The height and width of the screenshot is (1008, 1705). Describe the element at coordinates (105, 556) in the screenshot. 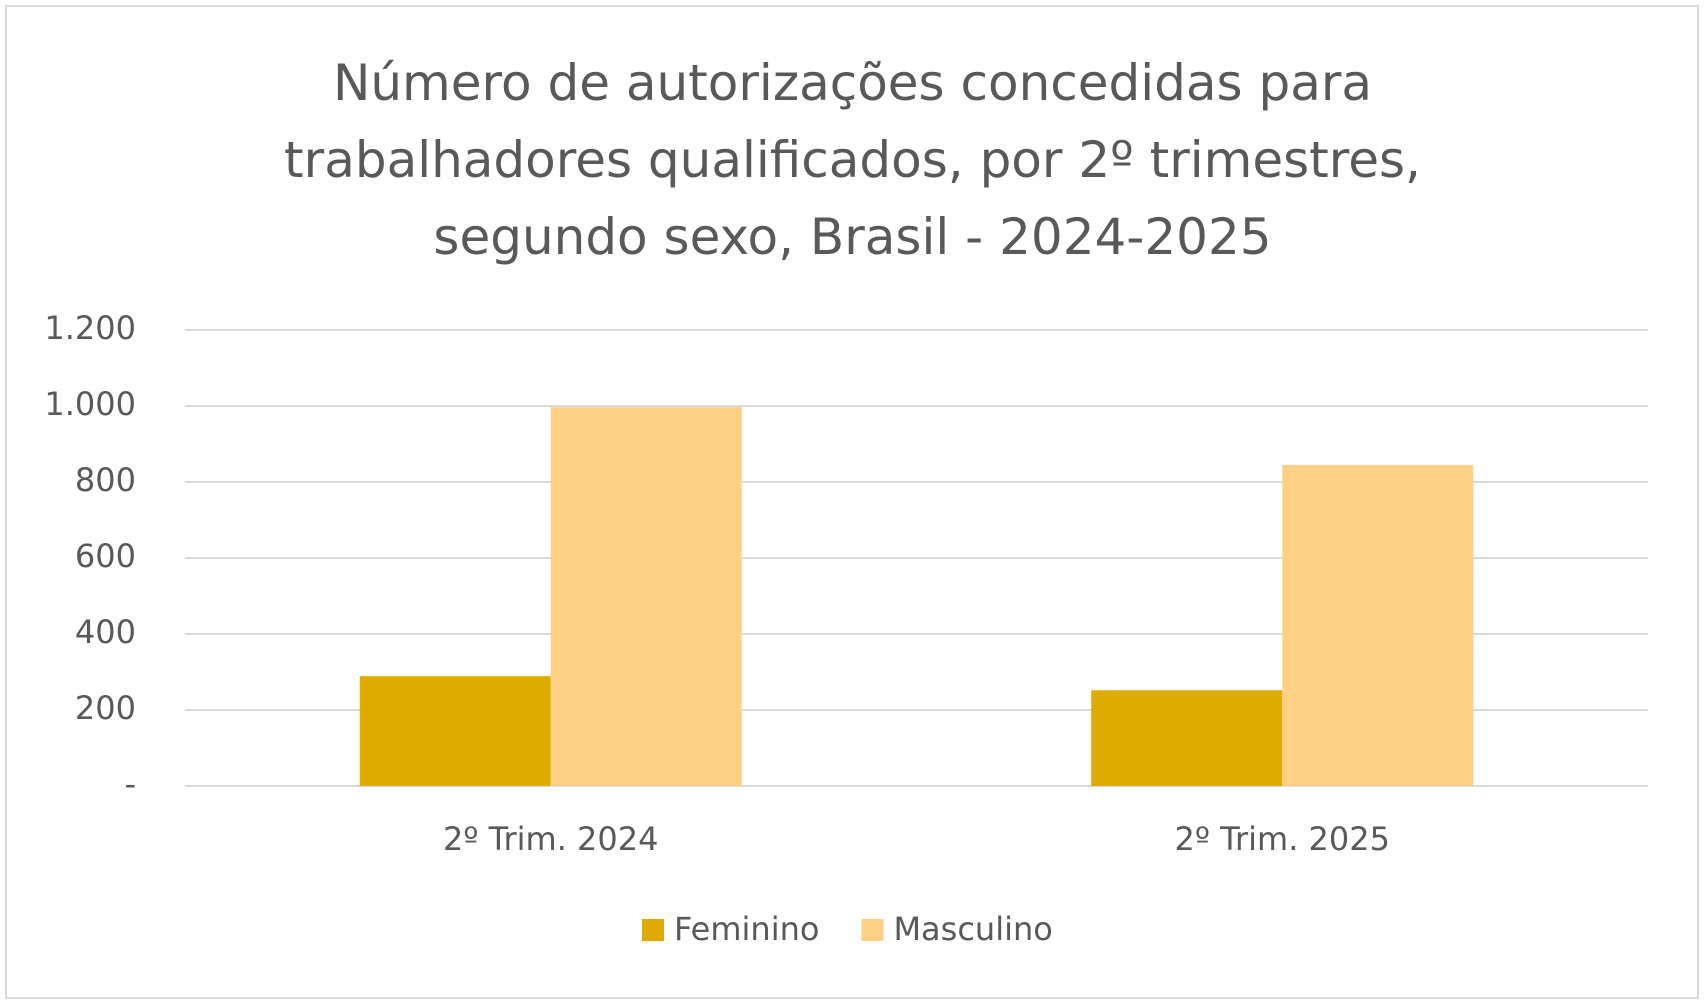

I see `y-tick-label: 600` at that location.